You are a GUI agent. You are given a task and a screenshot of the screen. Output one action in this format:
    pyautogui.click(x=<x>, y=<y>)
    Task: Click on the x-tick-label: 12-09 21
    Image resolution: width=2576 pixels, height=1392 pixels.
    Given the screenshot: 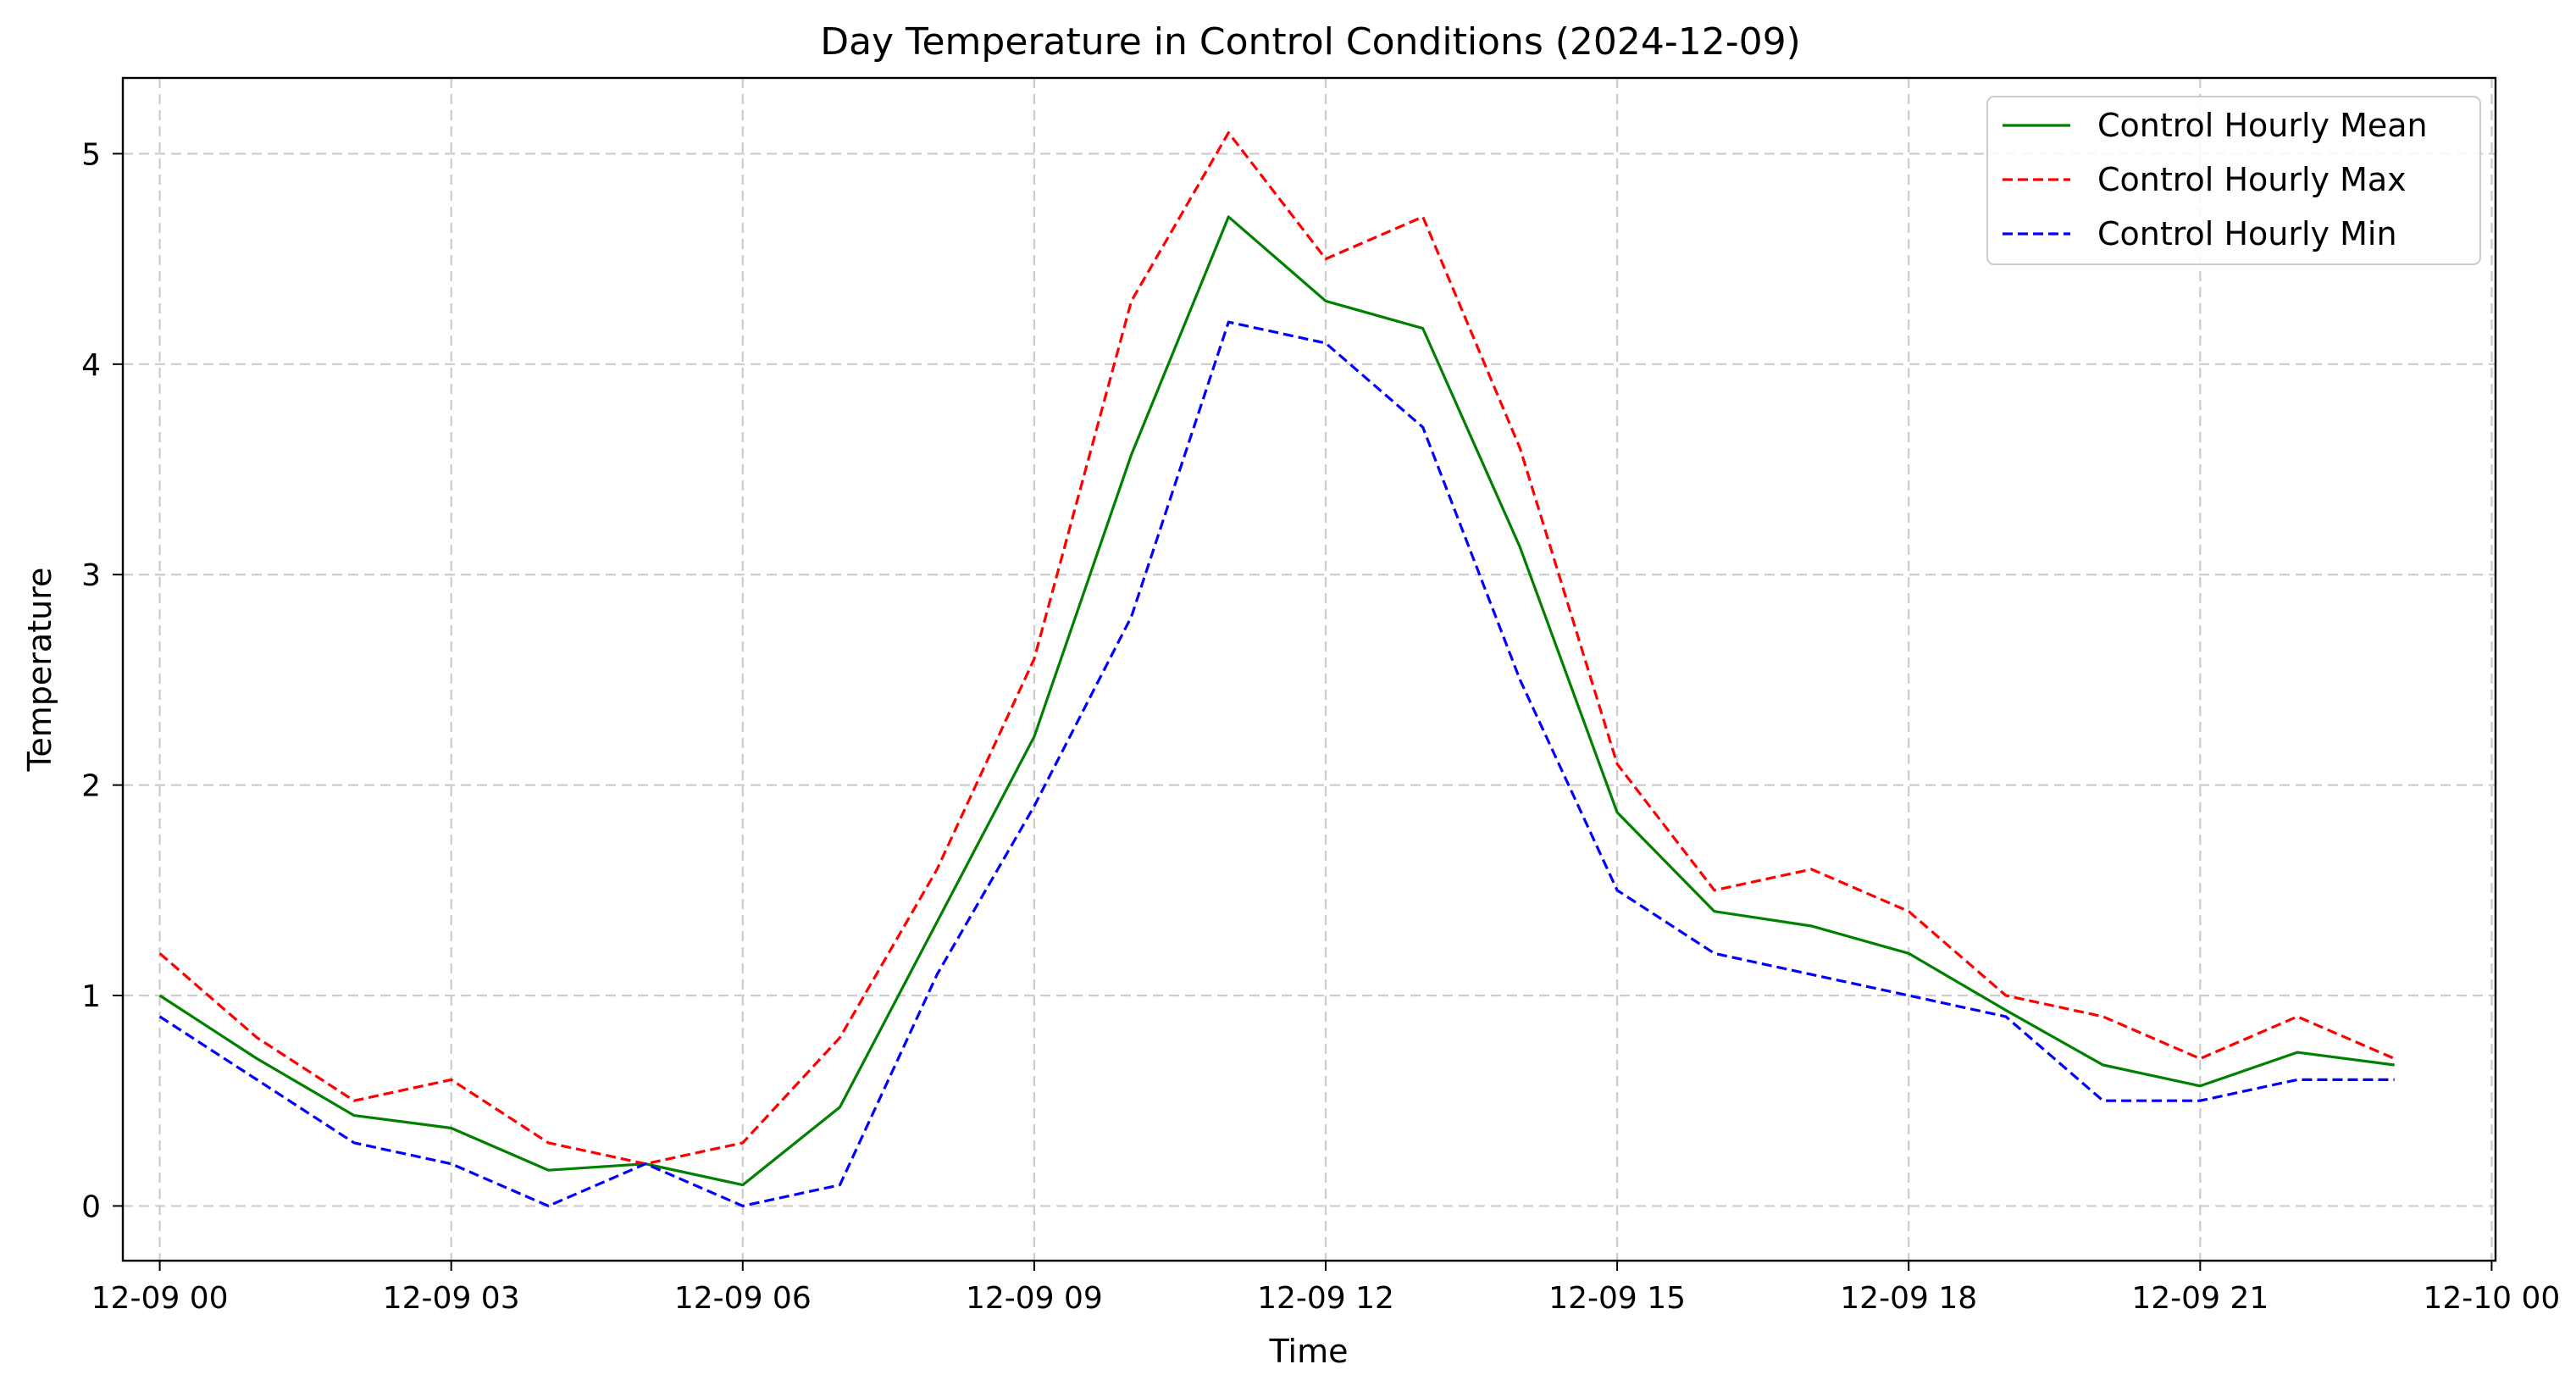 What is the action you would take?
    pyautogui.click(x=2200, y=1298)
    